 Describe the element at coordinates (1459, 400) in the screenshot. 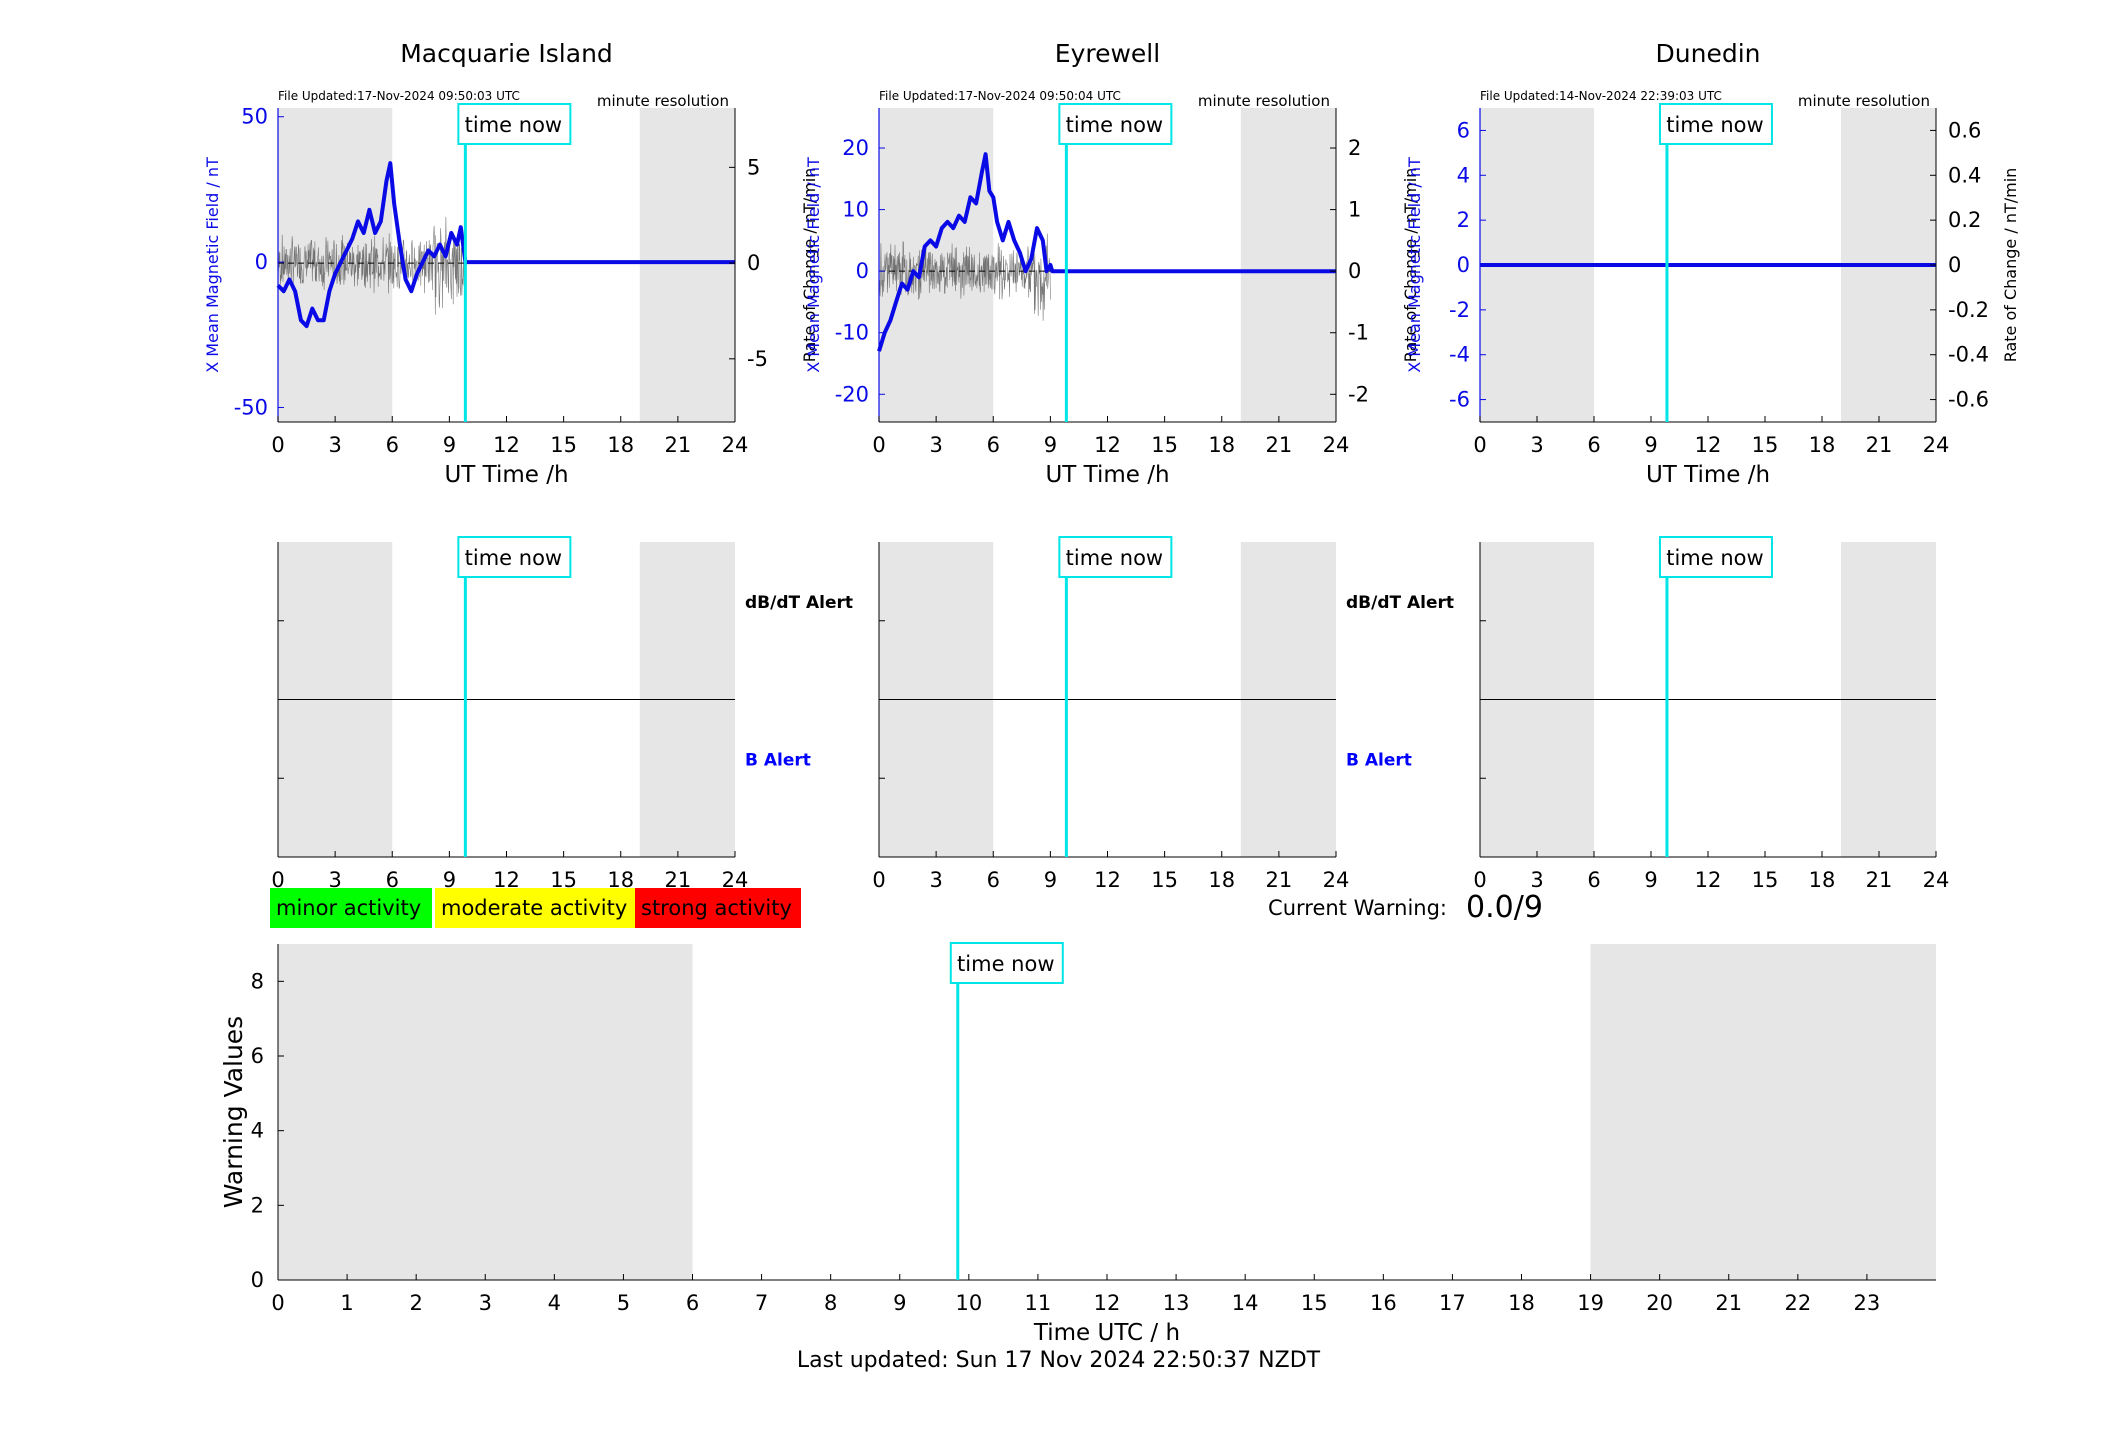

I see `left-tick-label: -6` at that location.